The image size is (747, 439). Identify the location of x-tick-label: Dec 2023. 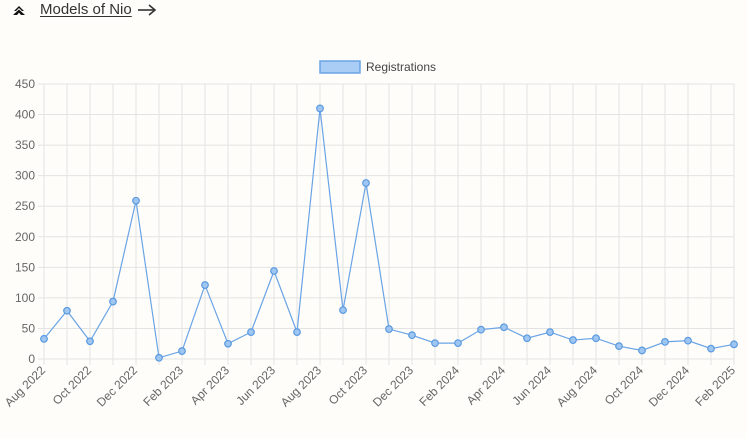
(393, 386).